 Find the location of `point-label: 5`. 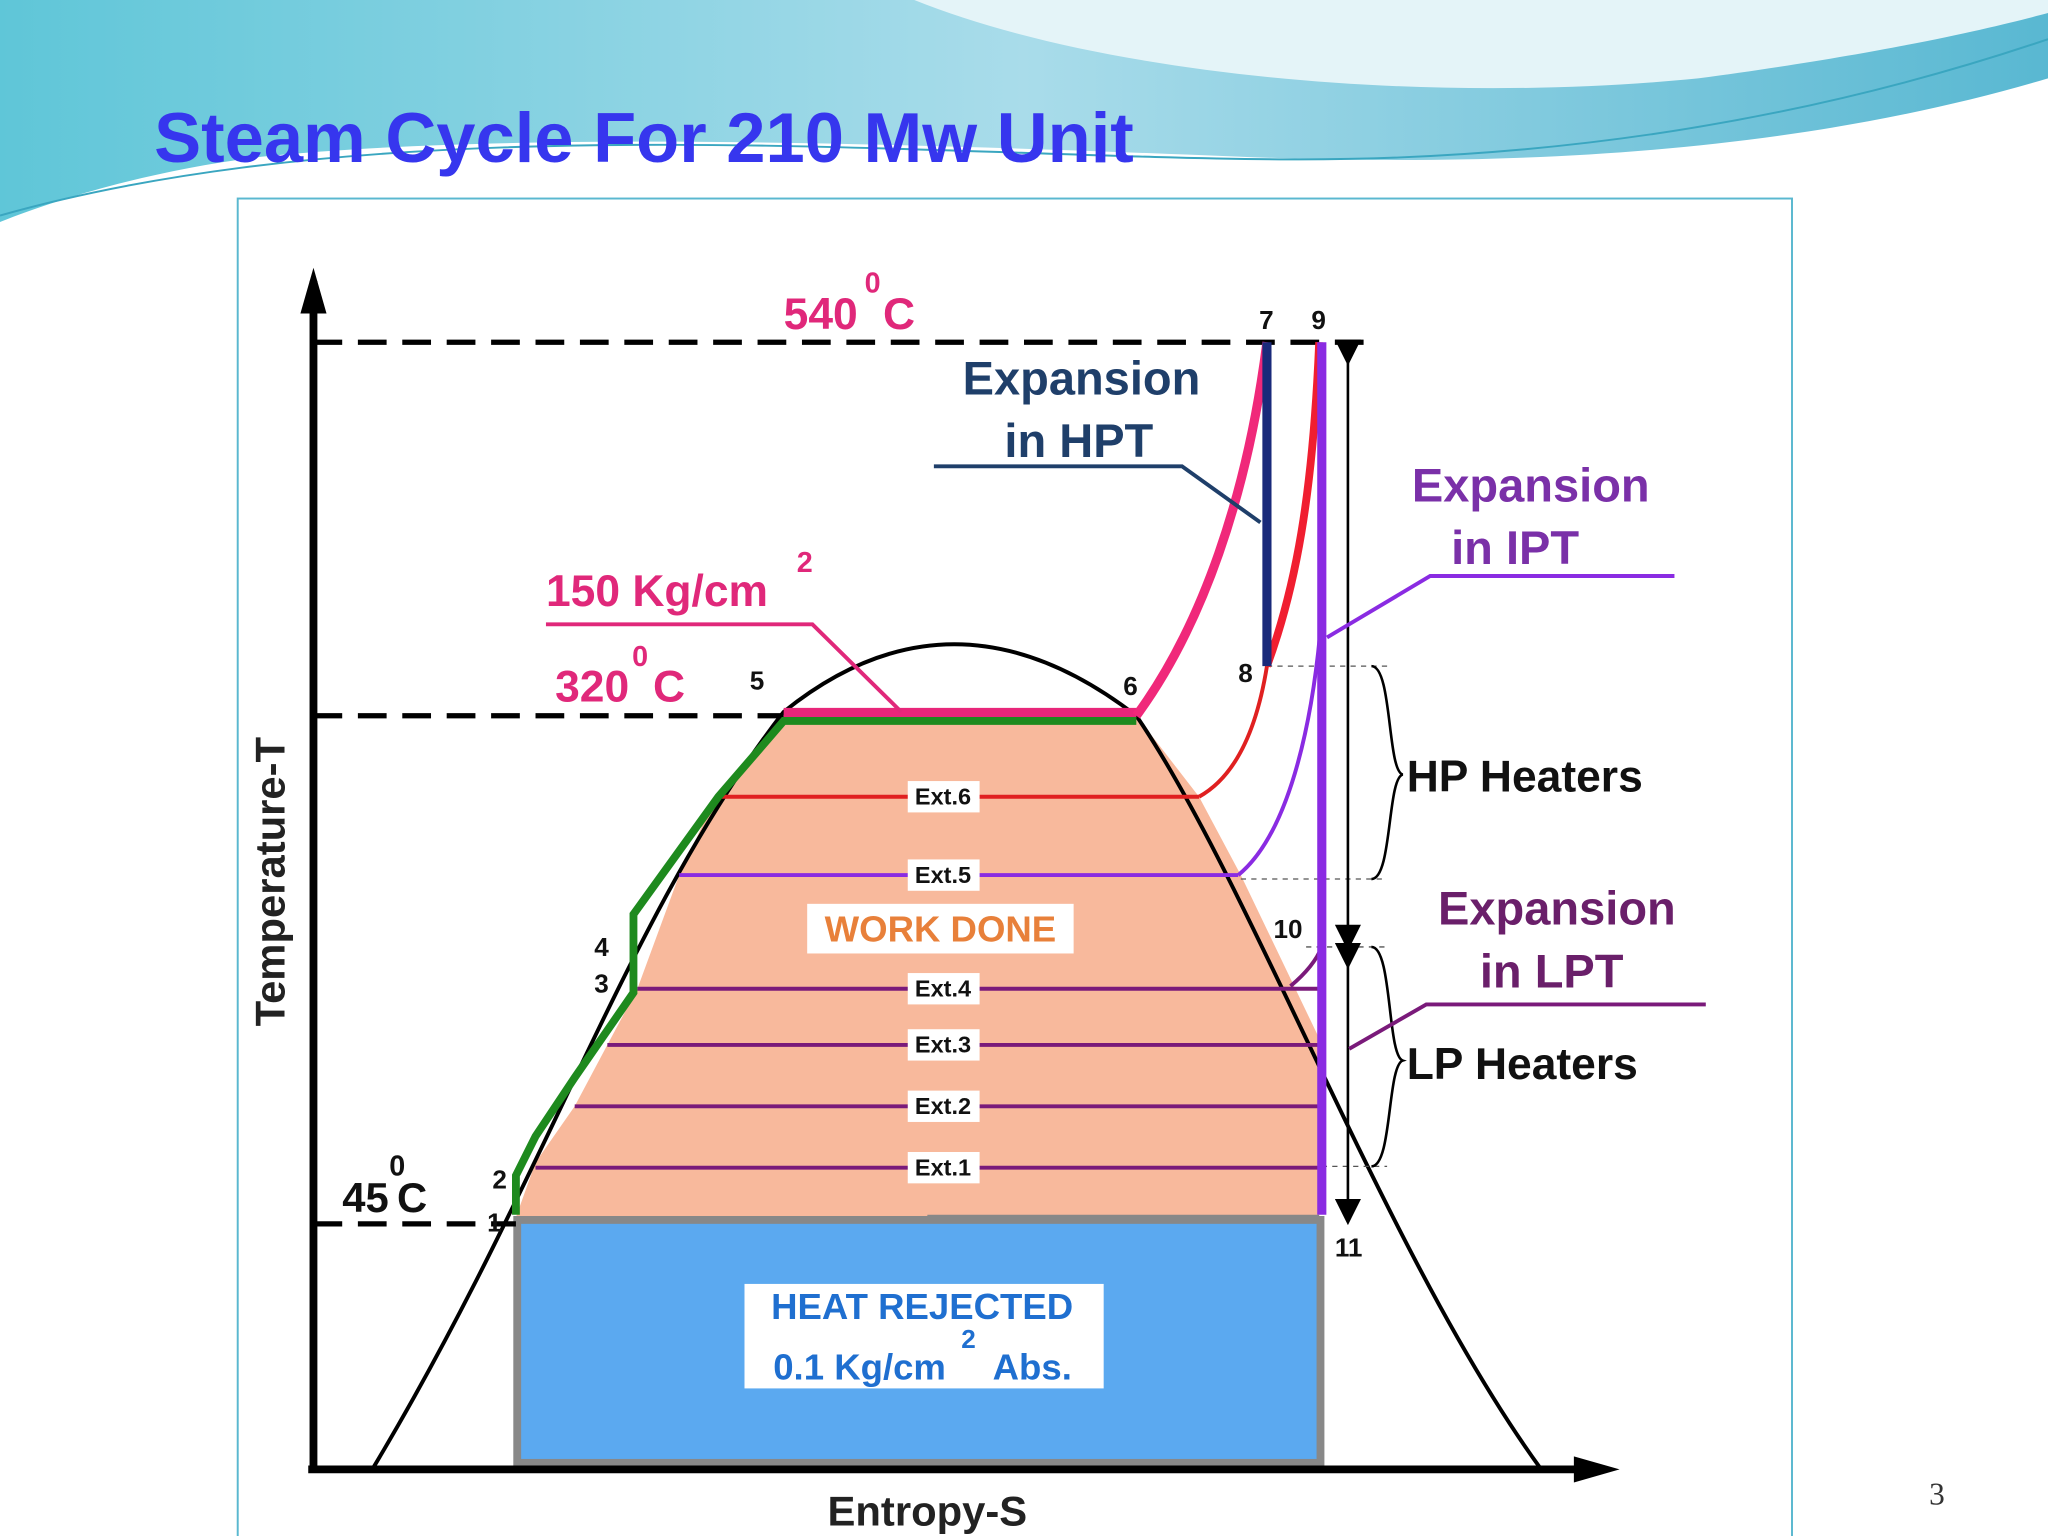

point-label: 5 is located at coordinates (757, 681).